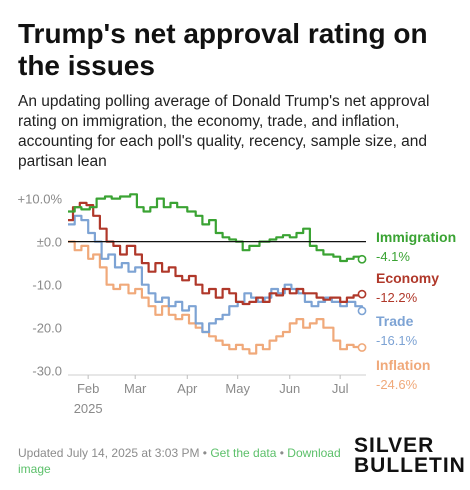 Image resolution: width=470 pixels, height=490 pixels. Describe the element at coordinates (179, 461) in the screenshot. I see `download-image-link: Download image` at that location.